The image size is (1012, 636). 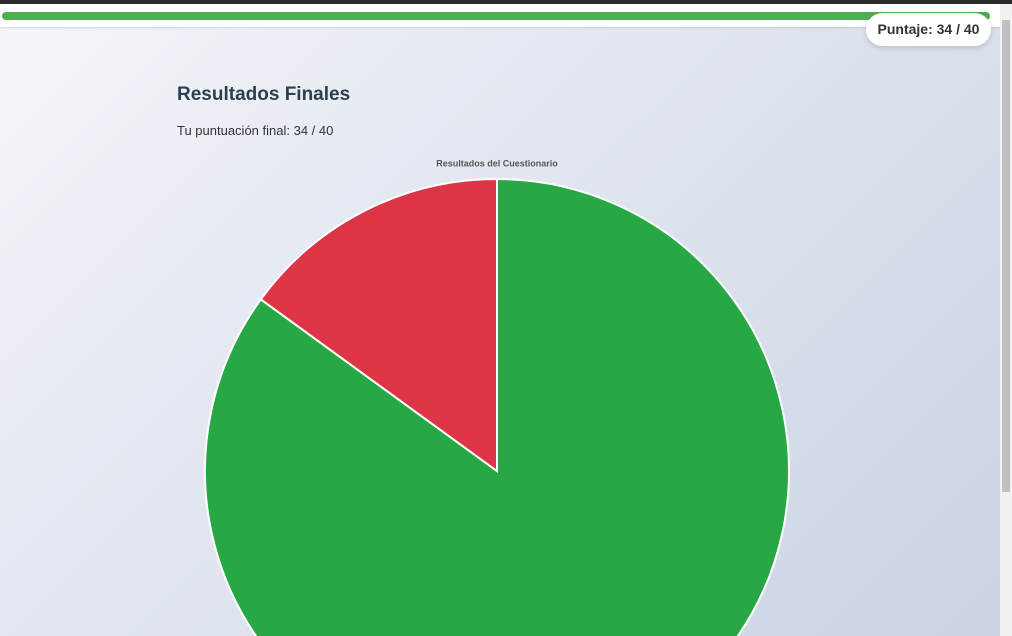 What do you see at coordinates (506, 2) in the screenshot?
I see `top-bar` at bounding box center [506, 2].